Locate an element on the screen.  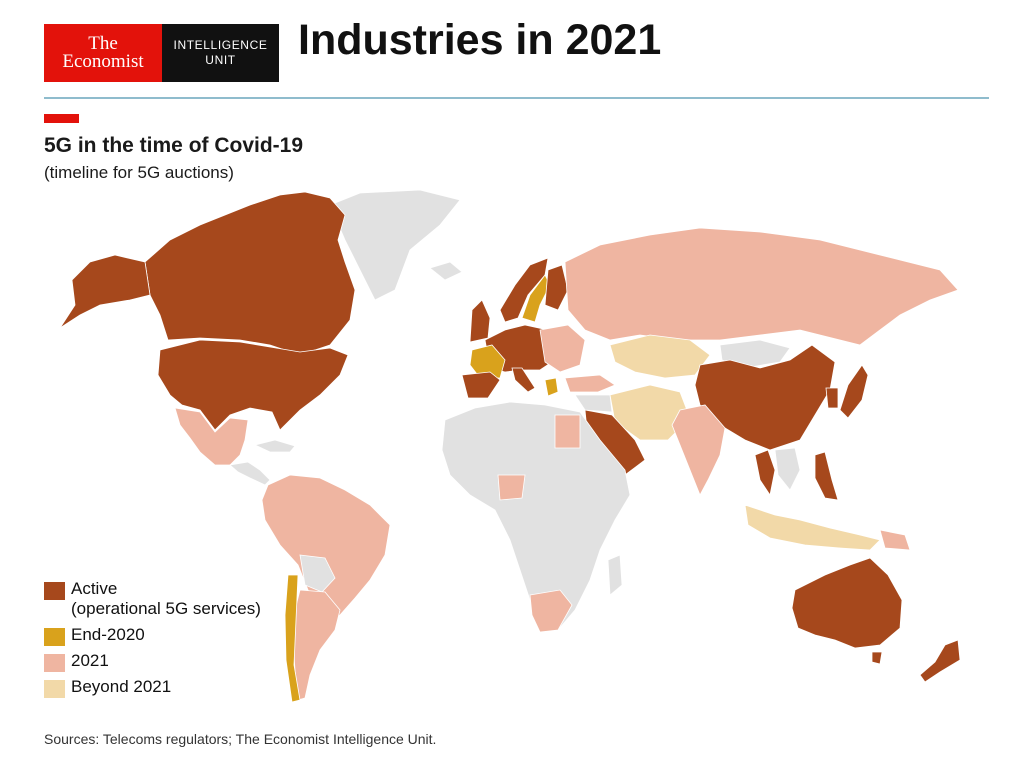
legend-label-active-sub: (operational 5G services) is located at coordinates (166, 608).